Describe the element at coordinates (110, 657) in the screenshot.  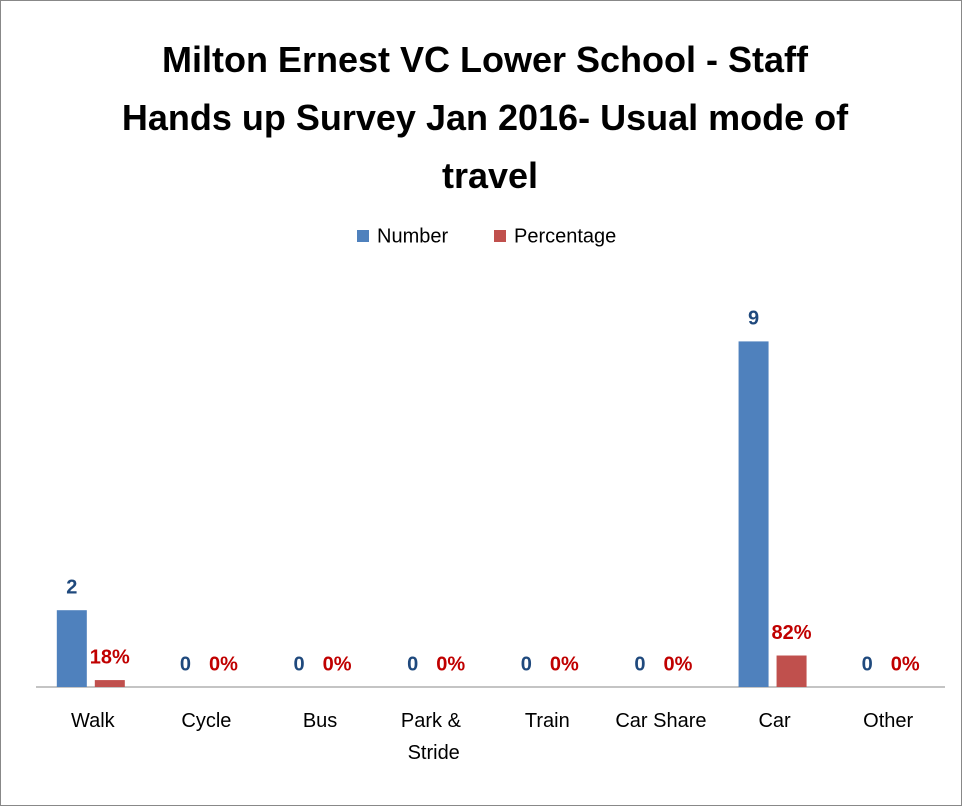
I see `data-label: 18%` at that location.